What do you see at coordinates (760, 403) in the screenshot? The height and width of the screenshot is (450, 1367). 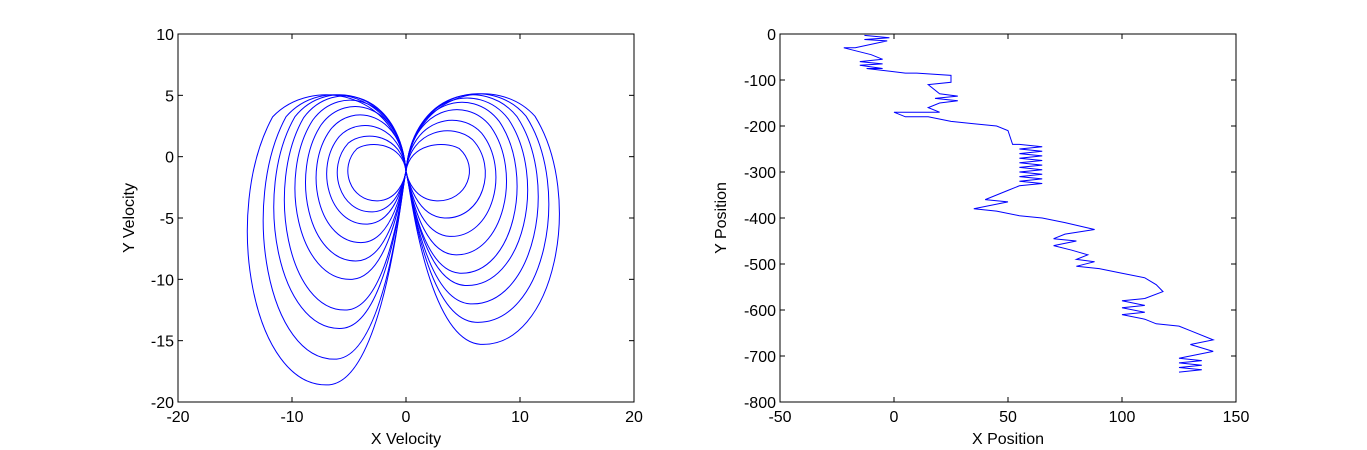 I see `right-y-tick-label: -800` at bounding box center [760, 403].